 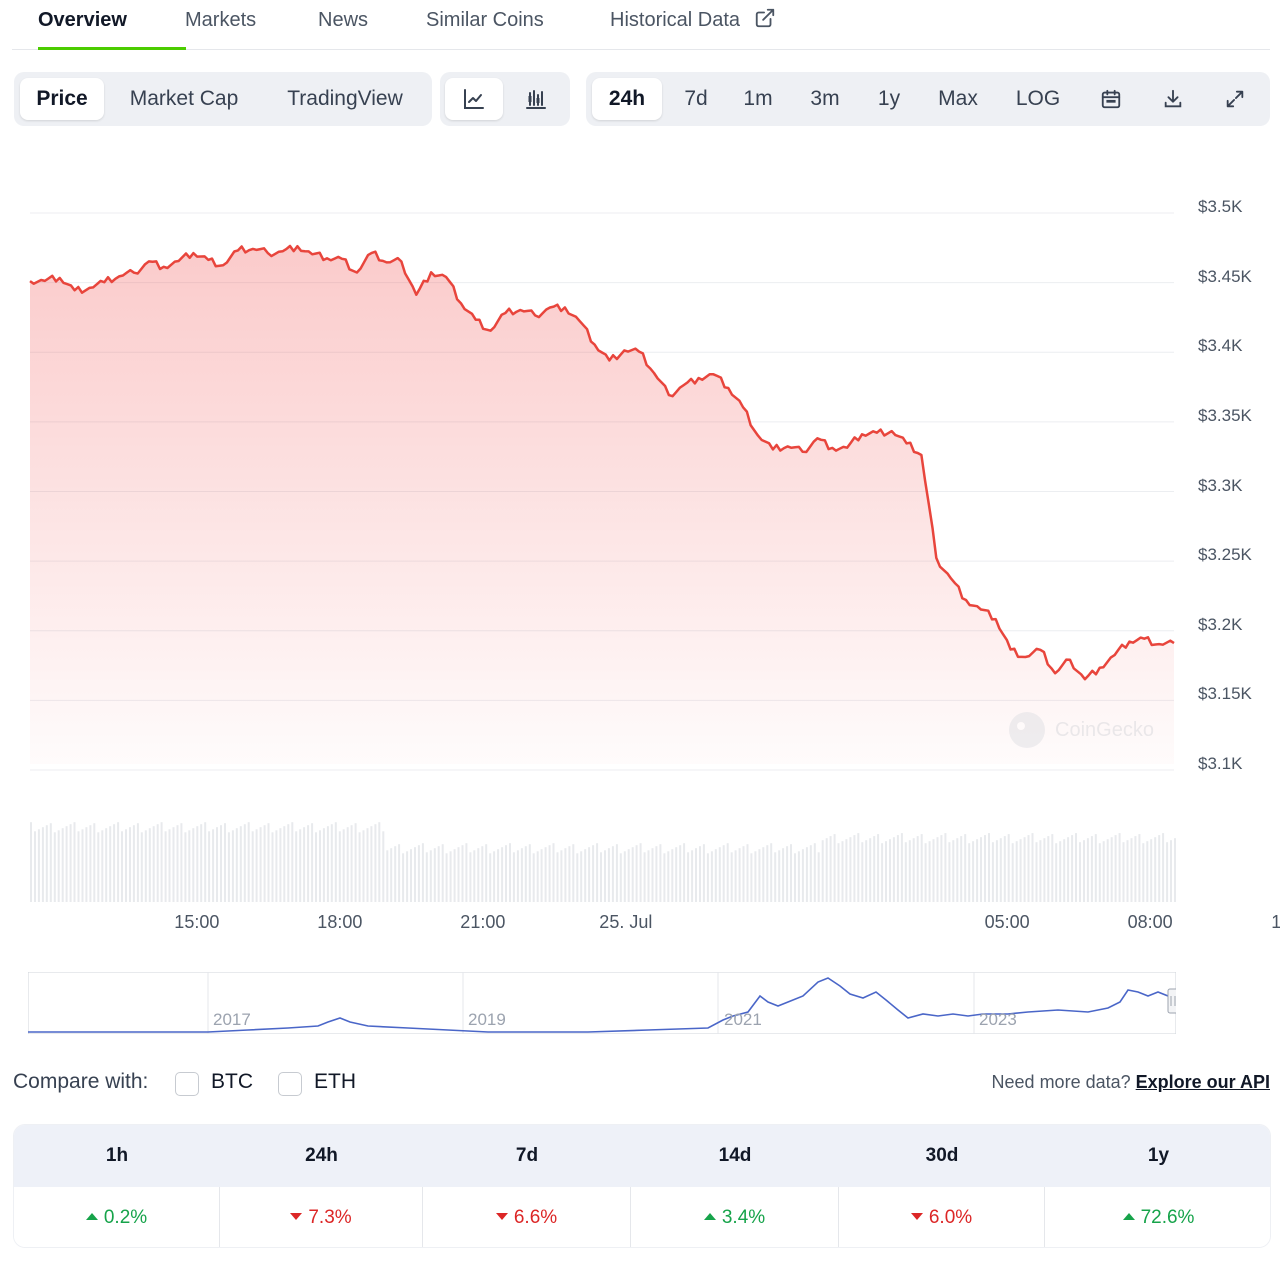 What do you see at coordinates (958, 99) in the screenshot?
I see `range-max: Max` at bounding box center [958, 99].